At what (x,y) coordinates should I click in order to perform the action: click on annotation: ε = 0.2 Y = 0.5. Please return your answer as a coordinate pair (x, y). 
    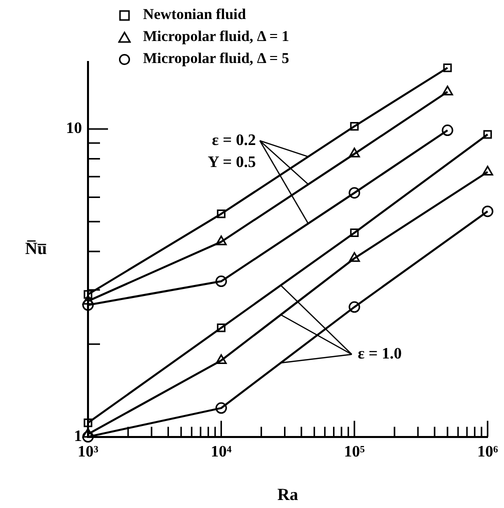
    Looking at the image, I should click on (232, 151).